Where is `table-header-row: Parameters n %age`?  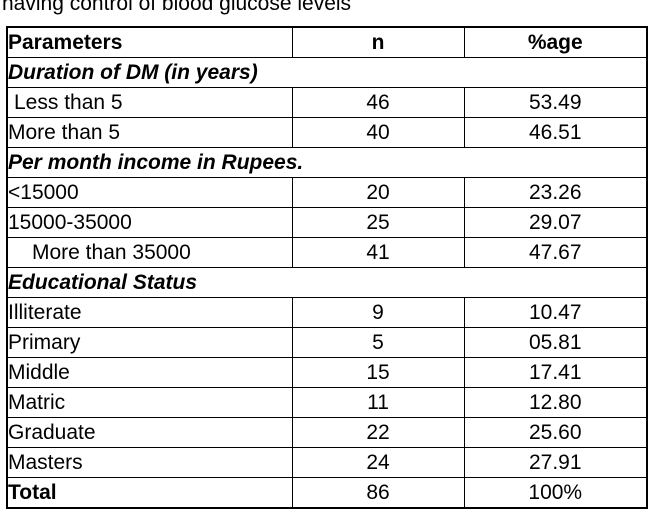 table-header-row: Parameters n %age is located at coordinates (327, 42).